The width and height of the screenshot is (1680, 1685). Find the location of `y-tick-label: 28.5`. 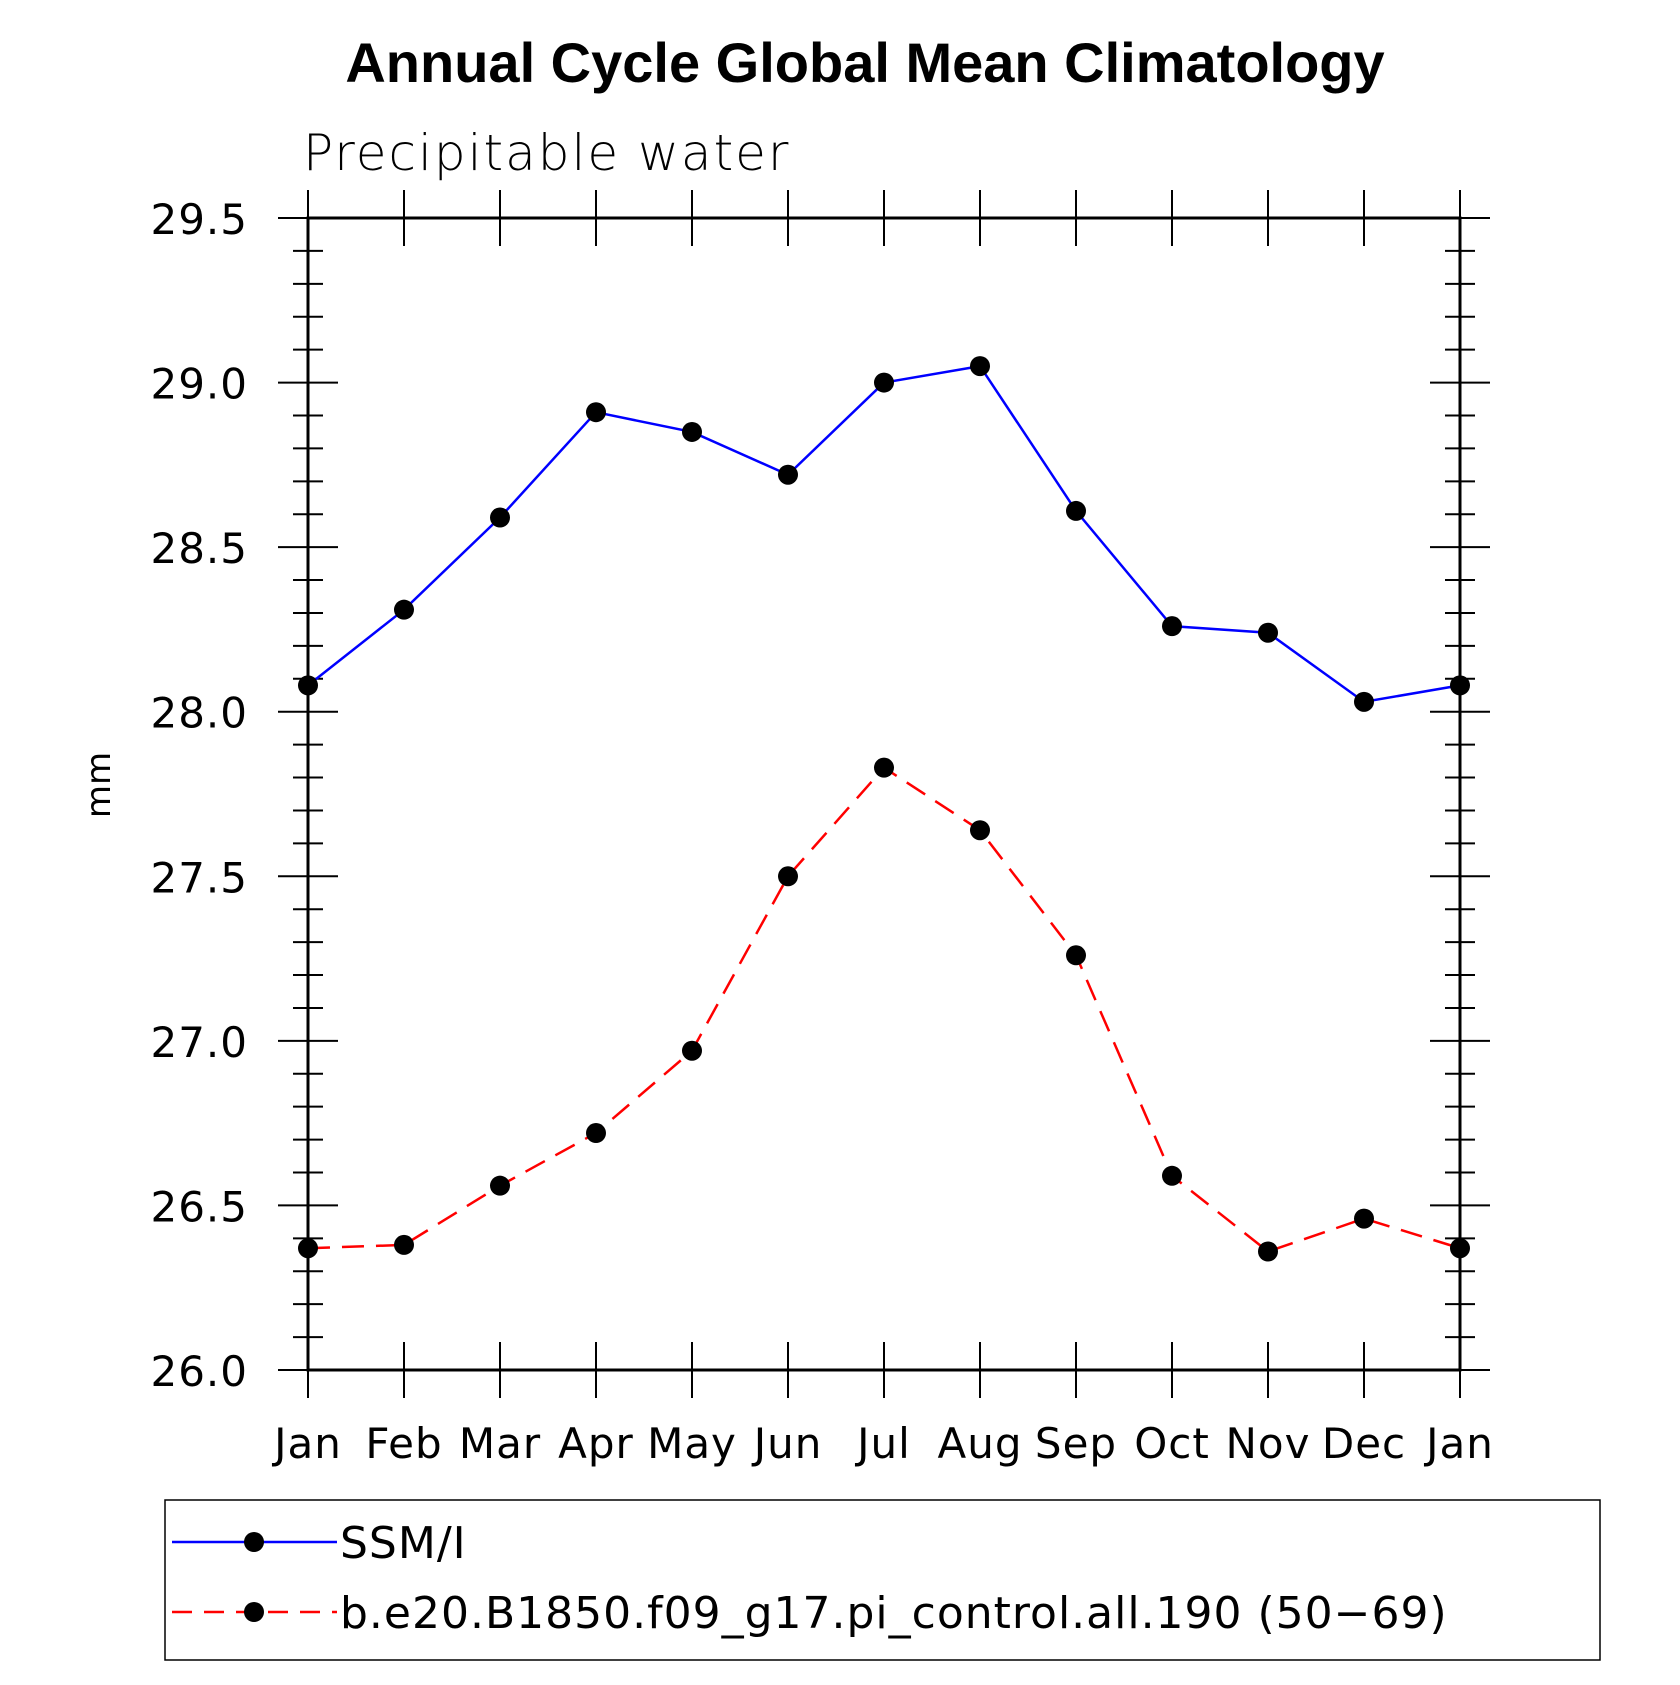

y-tick-label: 28.5 is located at coordinates (199, 548).